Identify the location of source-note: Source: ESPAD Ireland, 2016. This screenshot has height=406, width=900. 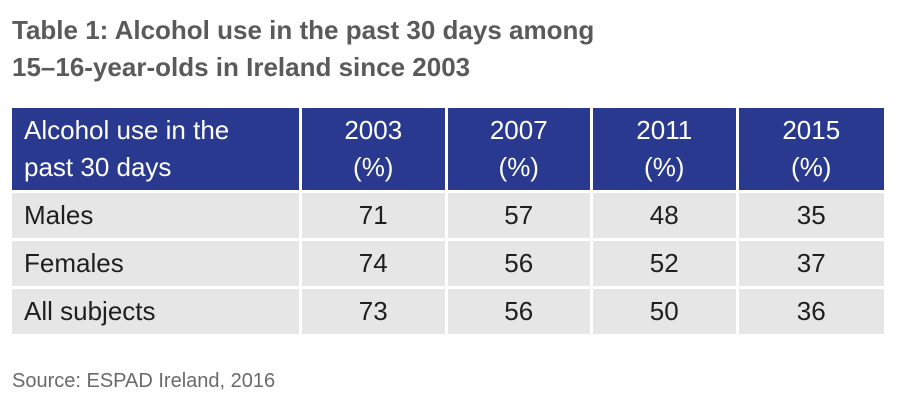
(144, 381).